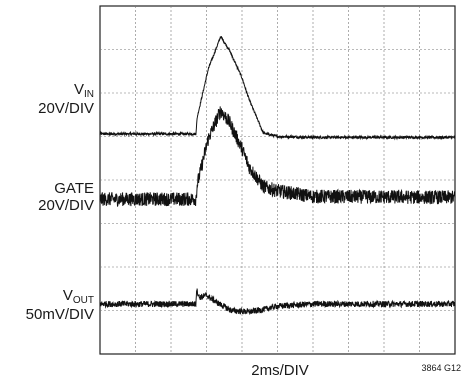  What do you see at coordinates (83, 300) in the screenshot?
I see `vout-name-sub: OUT` at bounding box center [83, 300].